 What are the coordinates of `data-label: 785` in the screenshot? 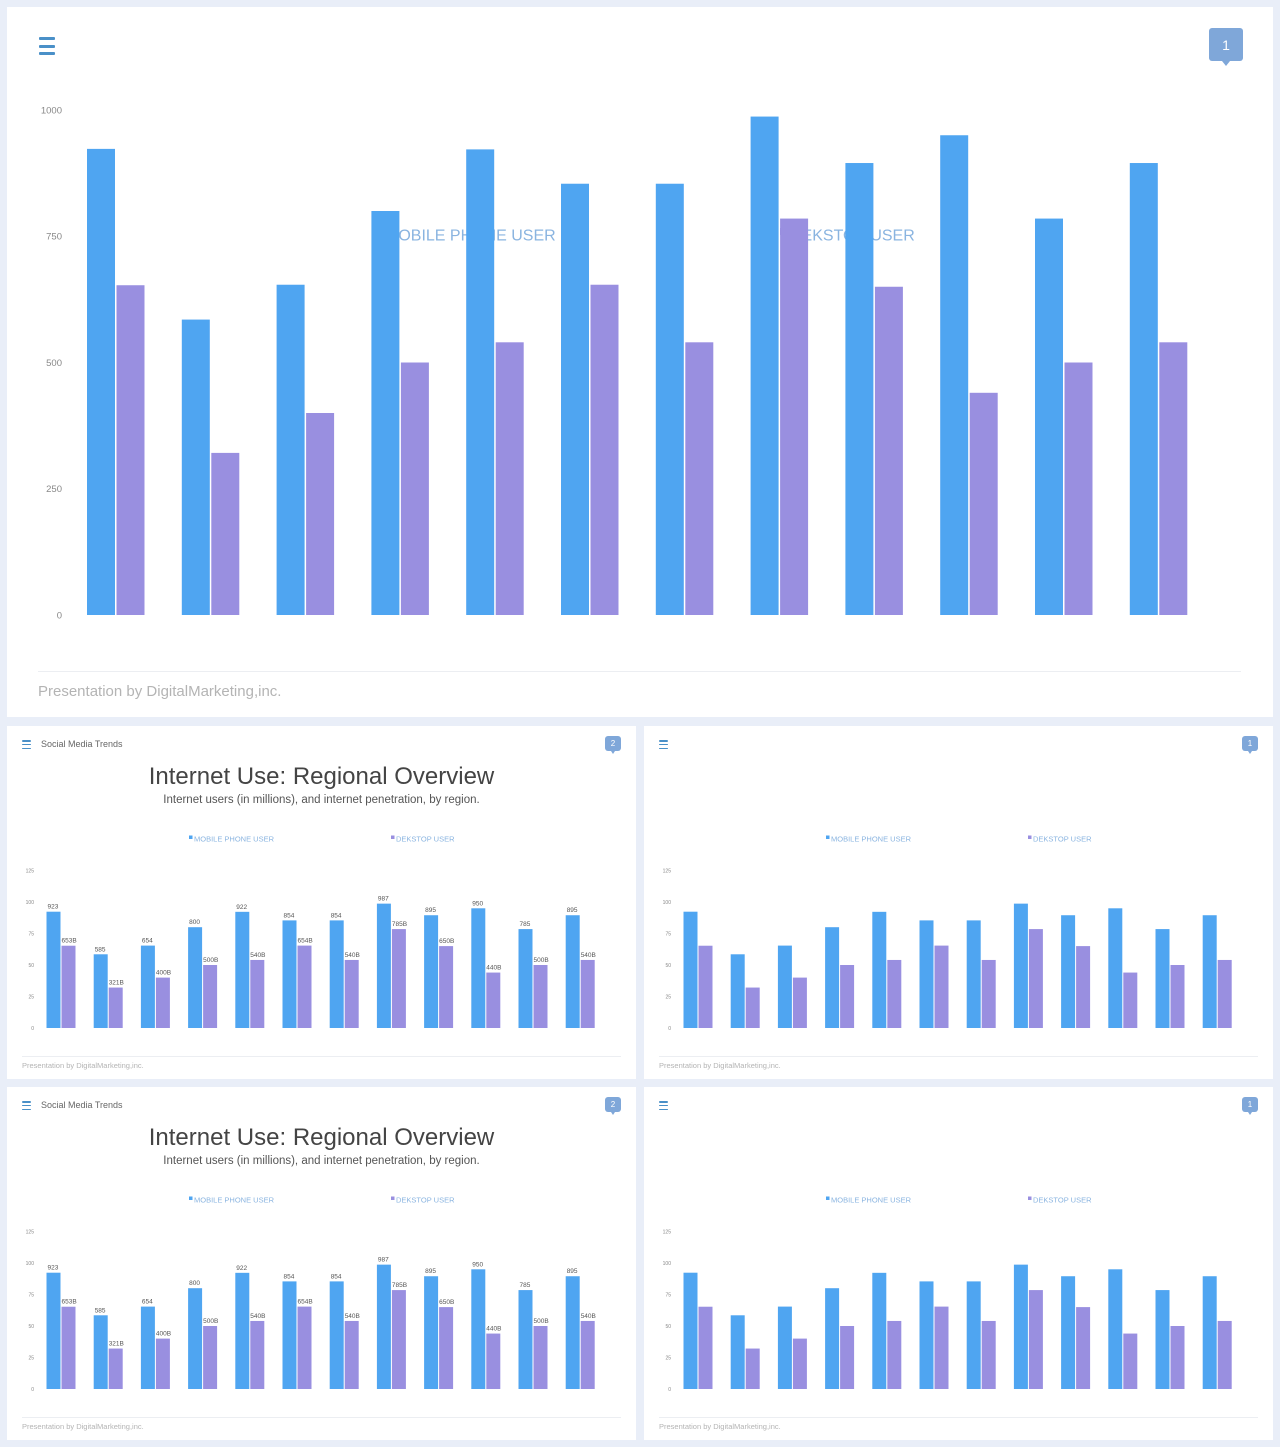 It's located at (525, 924).